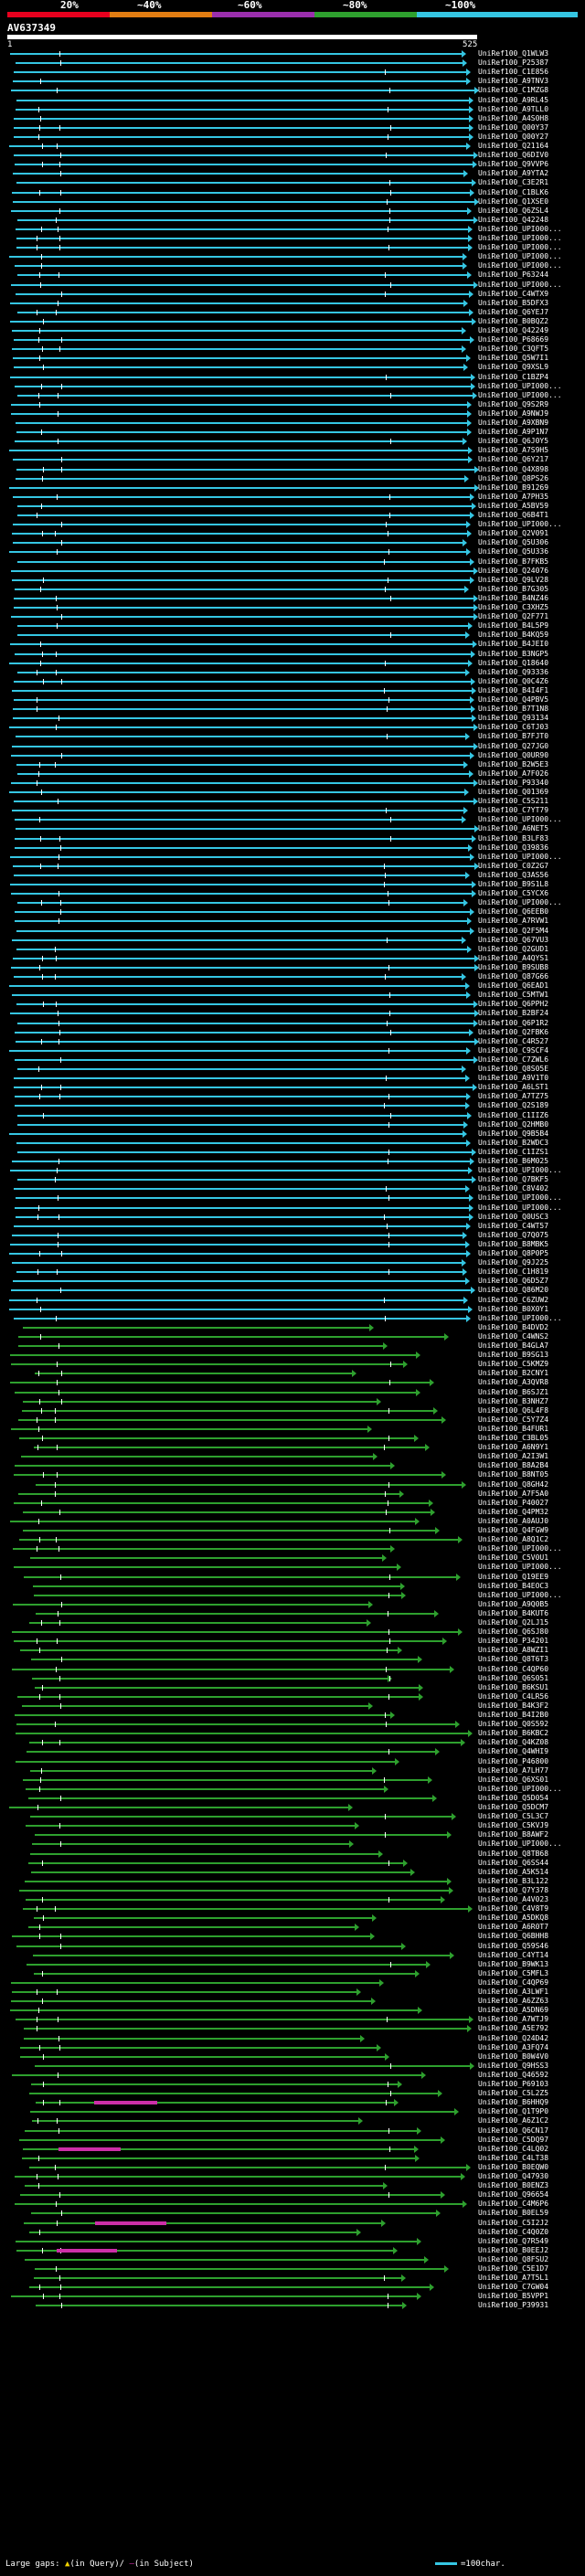 The height and width of the screenshot is (2576, 585). I want to click on hit-label: UniRef100_B3LF83, so click(513, 838).